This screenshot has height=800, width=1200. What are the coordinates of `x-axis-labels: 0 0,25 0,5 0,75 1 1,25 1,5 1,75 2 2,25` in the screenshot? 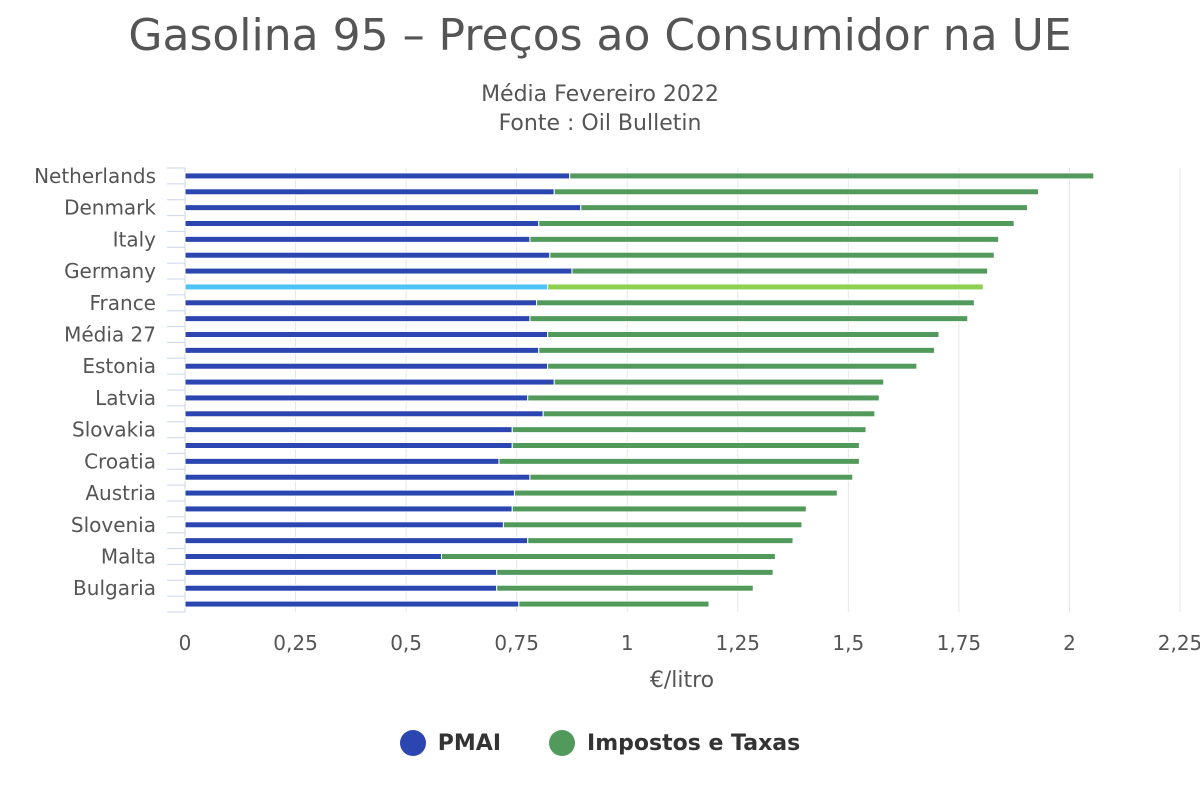 It's located at (689, 643).